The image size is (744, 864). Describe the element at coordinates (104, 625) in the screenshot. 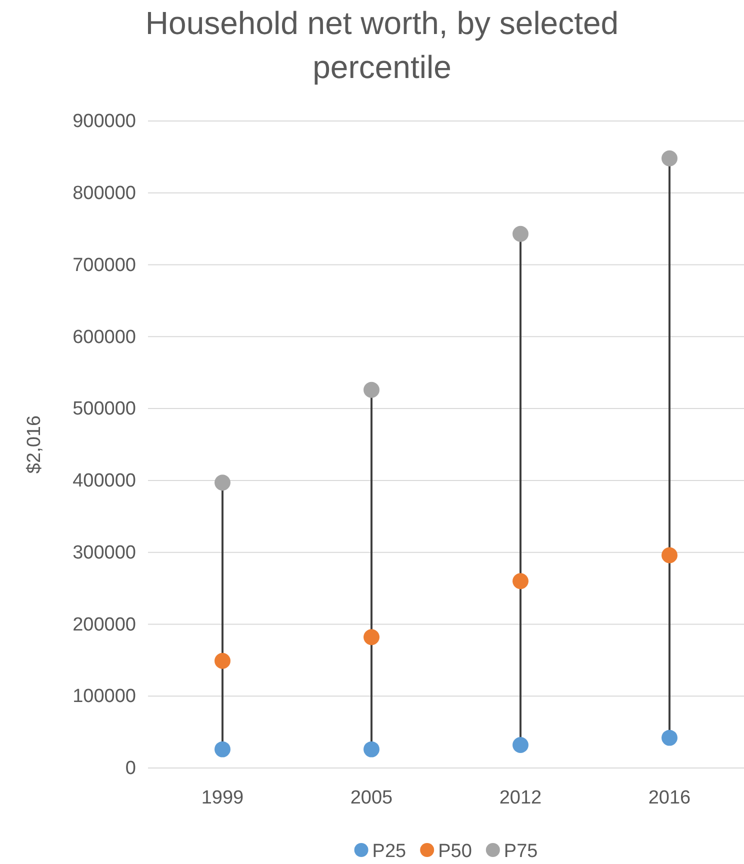

I see `y-tick-label: 200000` at that location.